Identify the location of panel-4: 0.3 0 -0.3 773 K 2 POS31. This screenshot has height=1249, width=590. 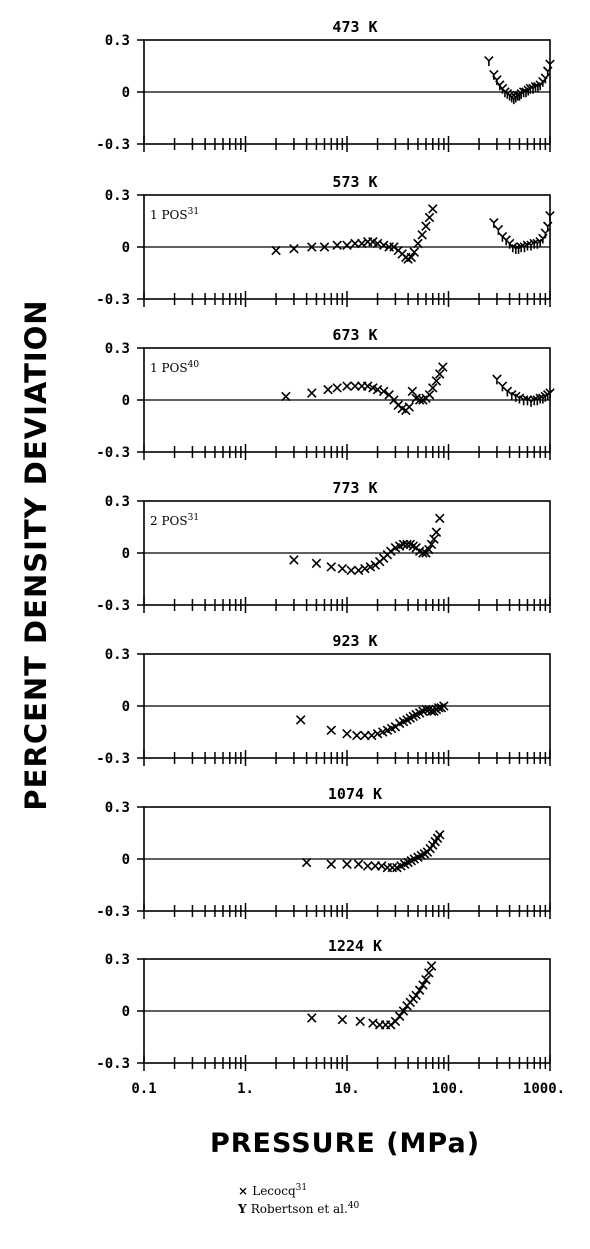
(323, 546).